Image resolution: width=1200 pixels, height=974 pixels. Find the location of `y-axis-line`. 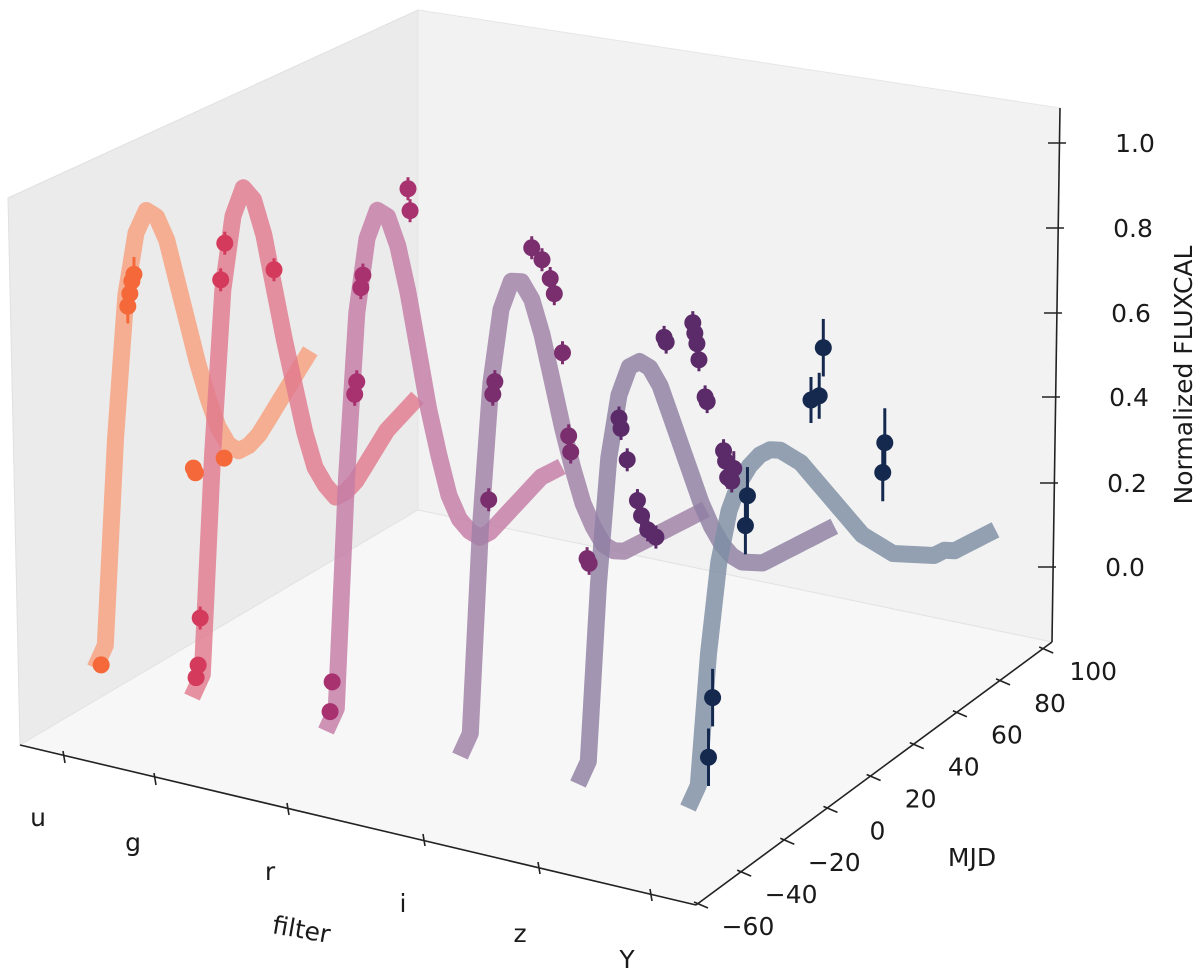

y-axis-line is located at coordinates (874, 773).